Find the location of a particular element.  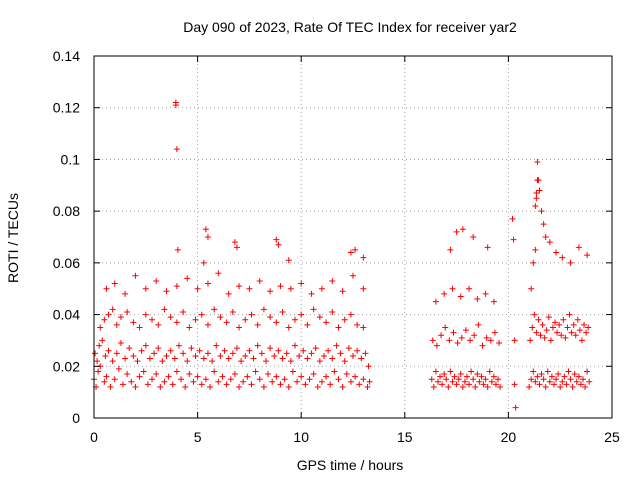

x-tick-label: 20 is located at coordinates (509, 437).